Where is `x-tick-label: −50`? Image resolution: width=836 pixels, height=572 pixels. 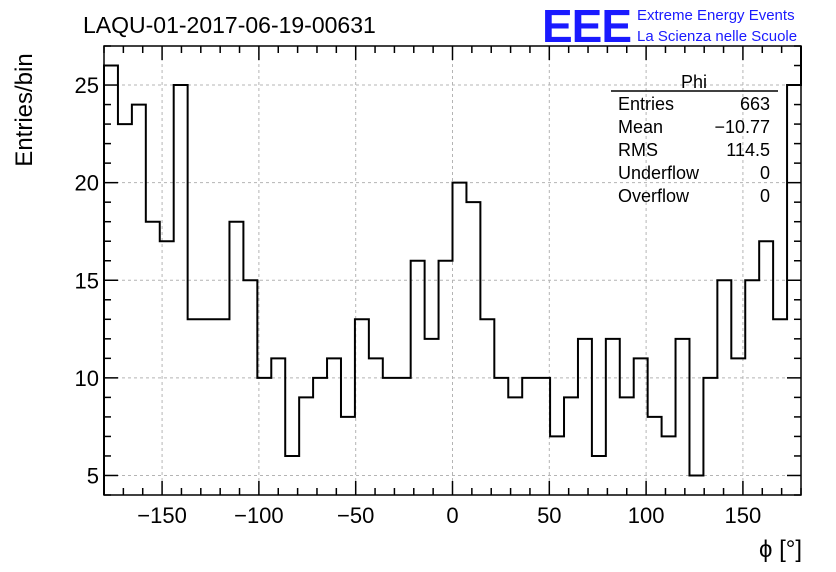
x-tick-label: −50 is located at coordinates (355, 515).